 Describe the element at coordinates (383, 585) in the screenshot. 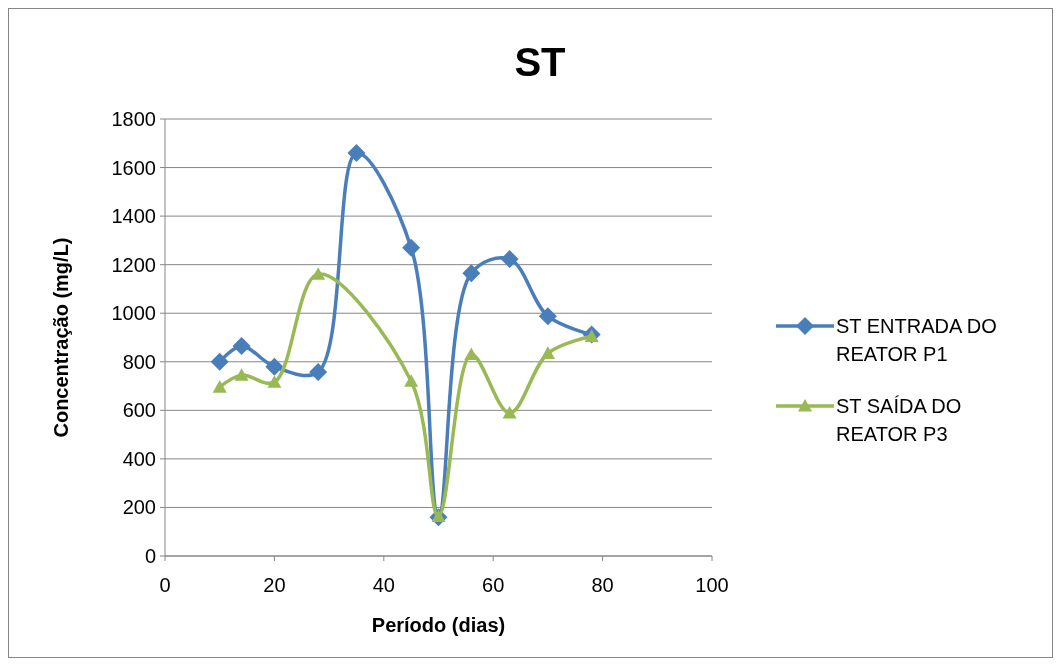

I see `x-tick-label: 40` at that location.